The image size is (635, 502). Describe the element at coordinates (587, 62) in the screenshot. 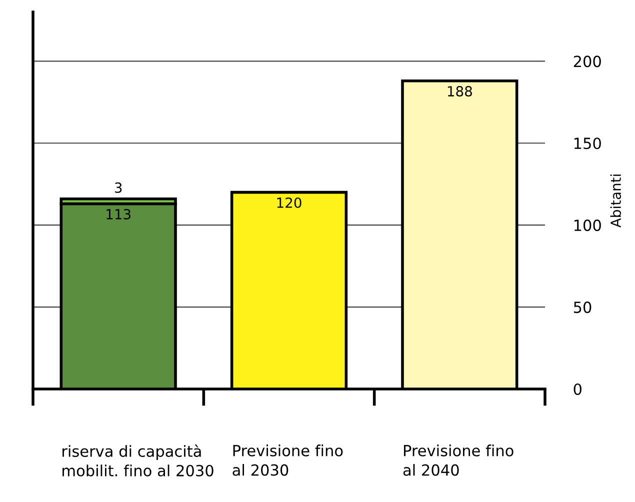

I see `y-tick-label: 200` at that location.